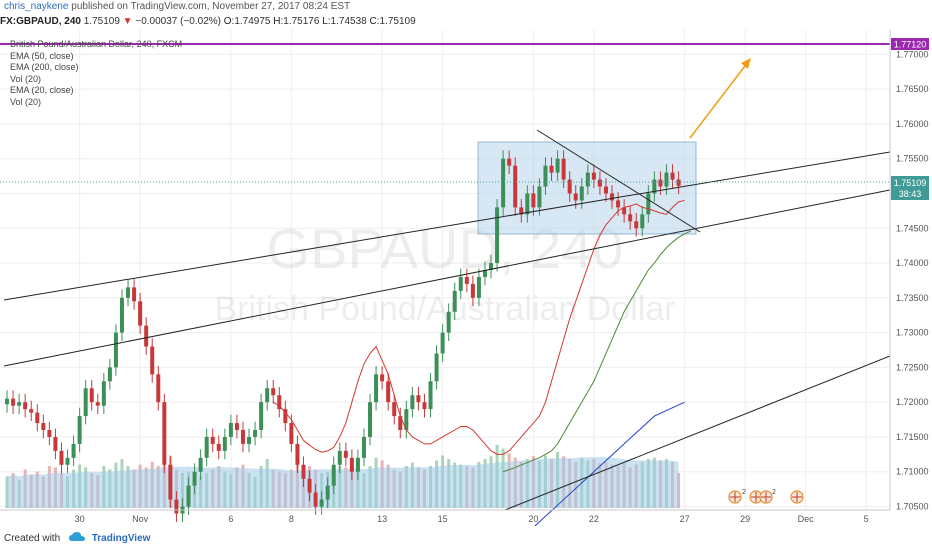 This screenshot has width=932, height=550. What do you see at coordinates (912, 437) in the screenshot?
I see `price-tick-label: 1.71500` at bounding box center [912, 437].